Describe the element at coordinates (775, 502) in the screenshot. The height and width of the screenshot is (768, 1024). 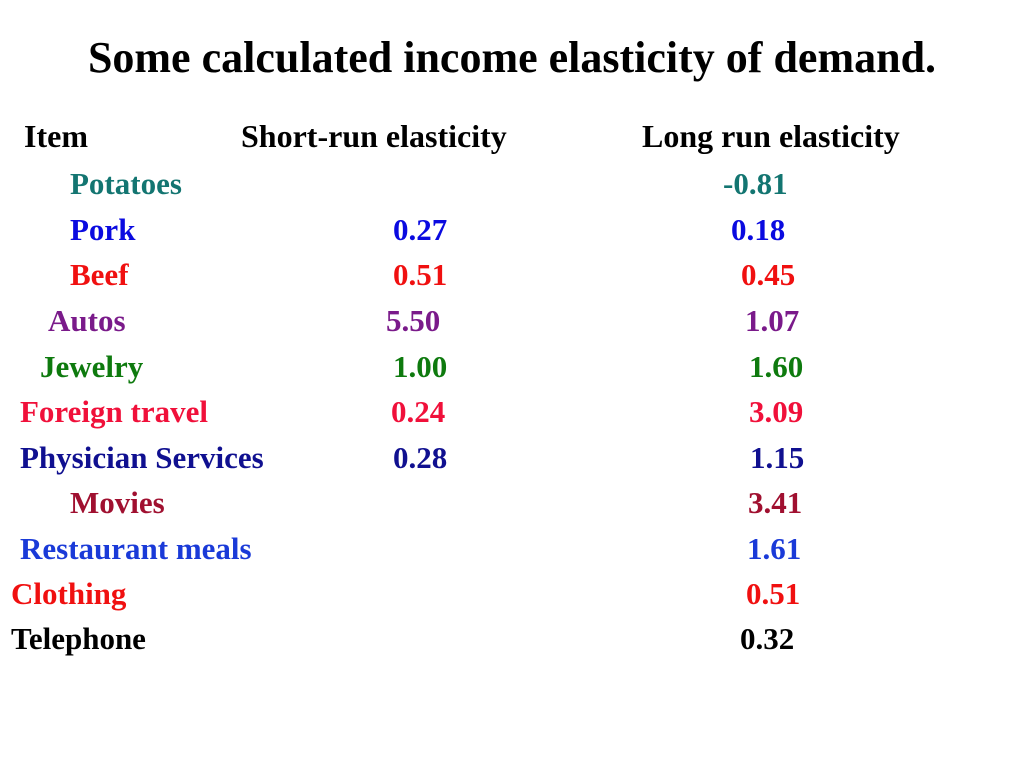
I see `long-run-value: 3.41` at that location.